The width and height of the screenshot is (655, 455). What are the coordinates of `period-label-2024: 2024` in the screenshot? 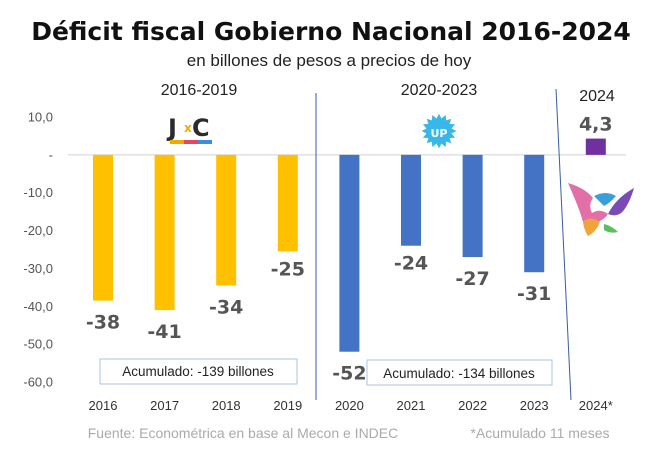 It's located at (597, 96).